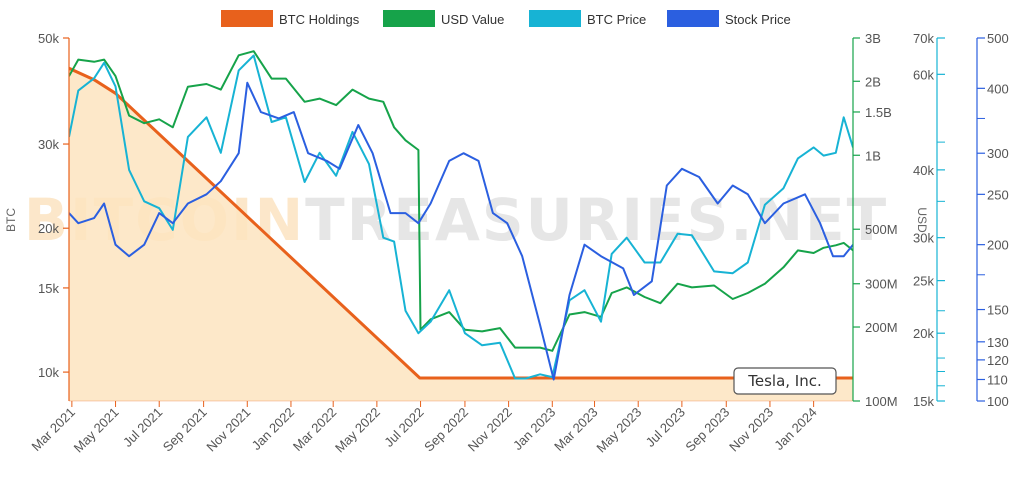 This screenshot has height=480, width=1020. Describe the element at coordinates (319, 19) in the screenshot. I see `legend-label: BTC Holdings` at that location.